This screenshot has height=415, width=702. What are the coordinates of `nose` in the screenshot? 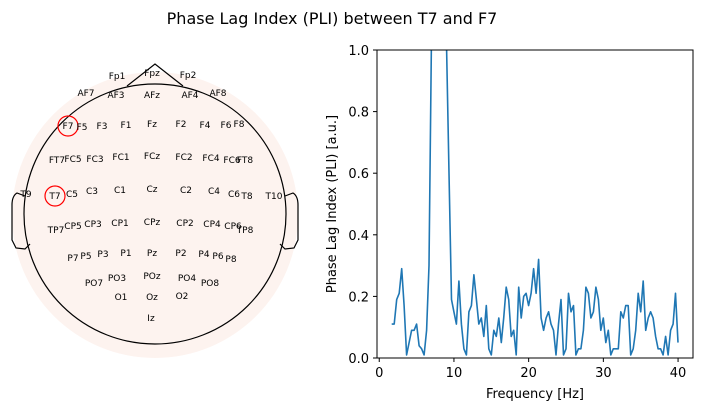 It's located at (155, 75).